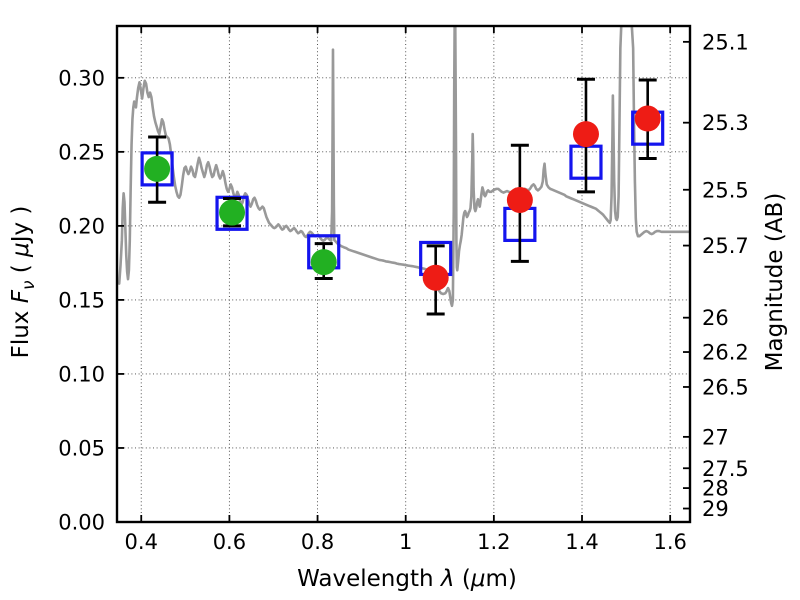 This screenshot has width=800, height=600. Describe the element at coordinates (81, 152) in the screenshot. I see `y-tick-label: 0.25` at that location.